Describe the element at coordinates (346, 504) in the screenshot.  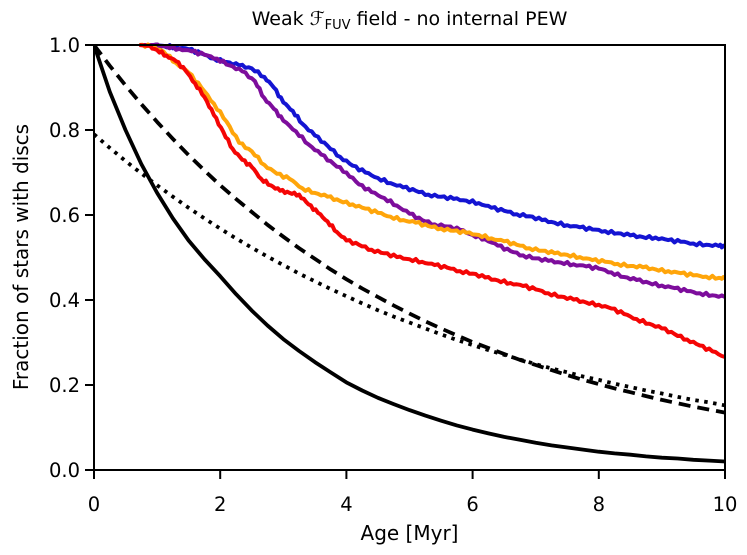
I see `x-tick-label: 4` at that location.